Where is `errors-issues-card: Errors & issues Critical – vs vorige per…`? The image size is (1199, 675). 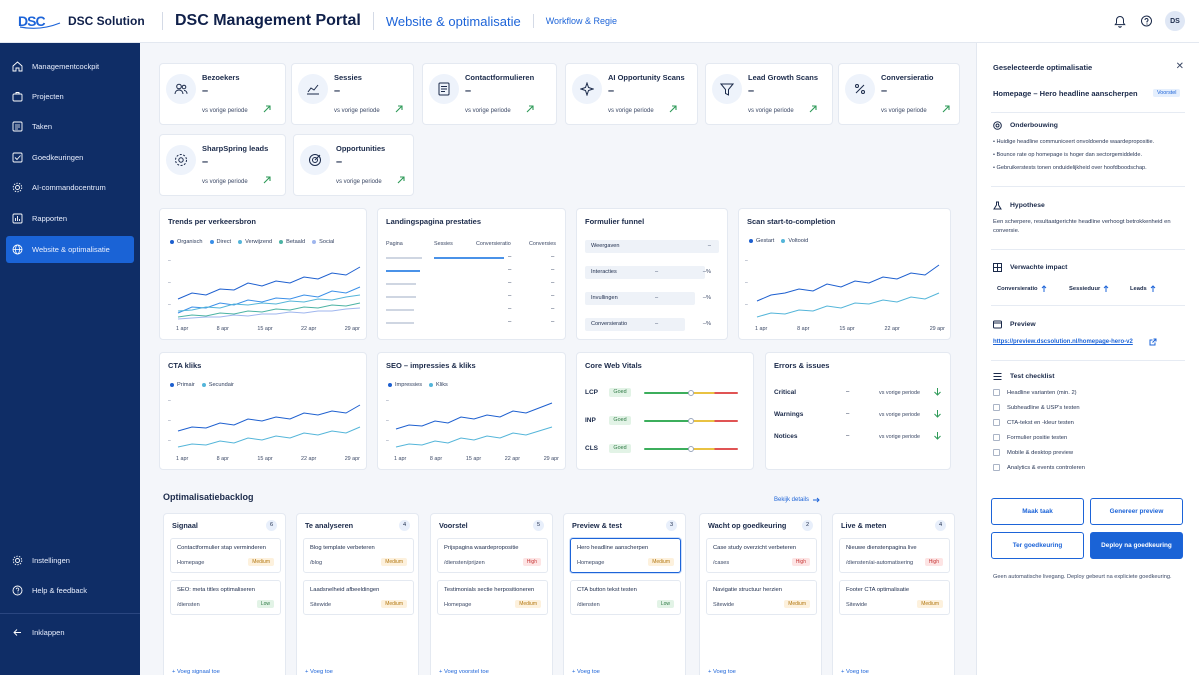
errors-issues-card: Errors & issues Critical – vs vorige per… is located at coordinates (858, 427).